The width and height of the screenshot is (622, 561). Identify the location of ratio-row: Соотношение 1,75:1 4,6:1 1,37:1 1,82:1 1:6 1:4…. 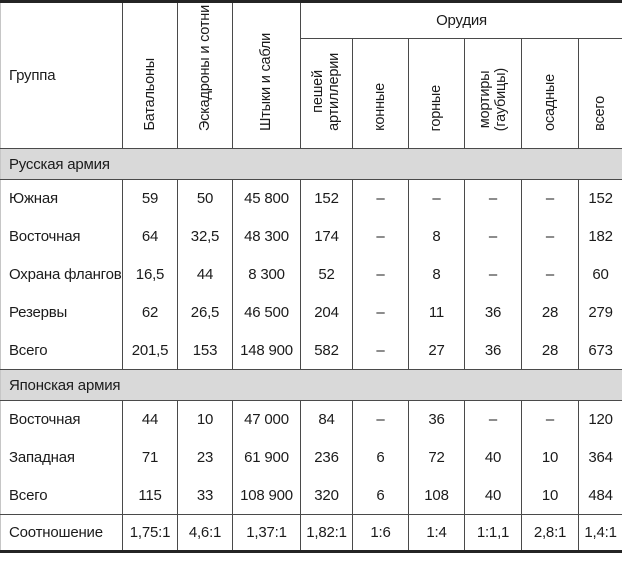
(311, 533).